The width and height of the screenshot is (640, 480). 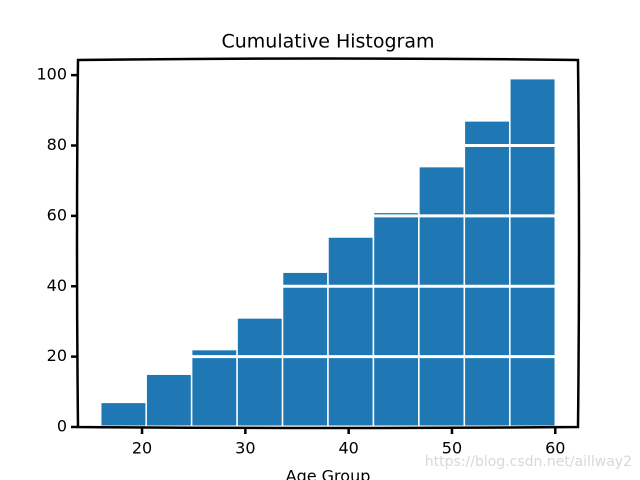 What do you see at coordinates (245, 448) in the screenshot?
I see `x-tick-label: 30` at bounding box center [245, 448].